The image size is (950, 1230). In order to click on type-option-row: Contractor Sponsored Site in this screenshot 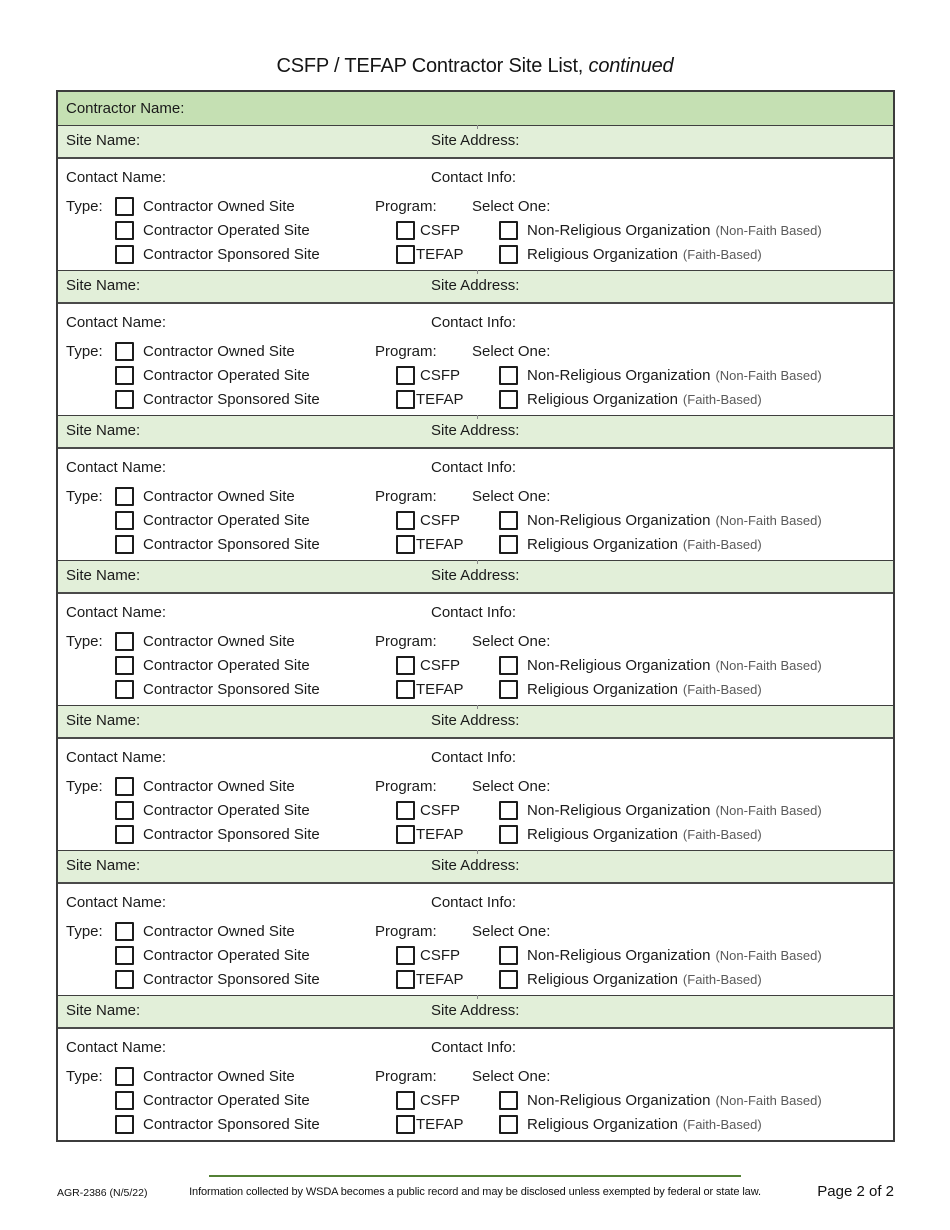, I will do `click(217, 544)`.